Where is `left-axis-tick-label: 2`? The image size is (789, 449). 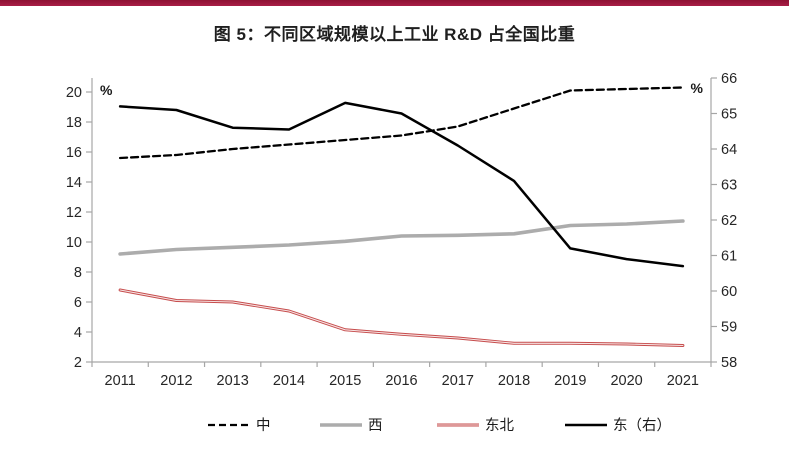 left-axis-tick-label: 2 is located at coordinates (78, 363).